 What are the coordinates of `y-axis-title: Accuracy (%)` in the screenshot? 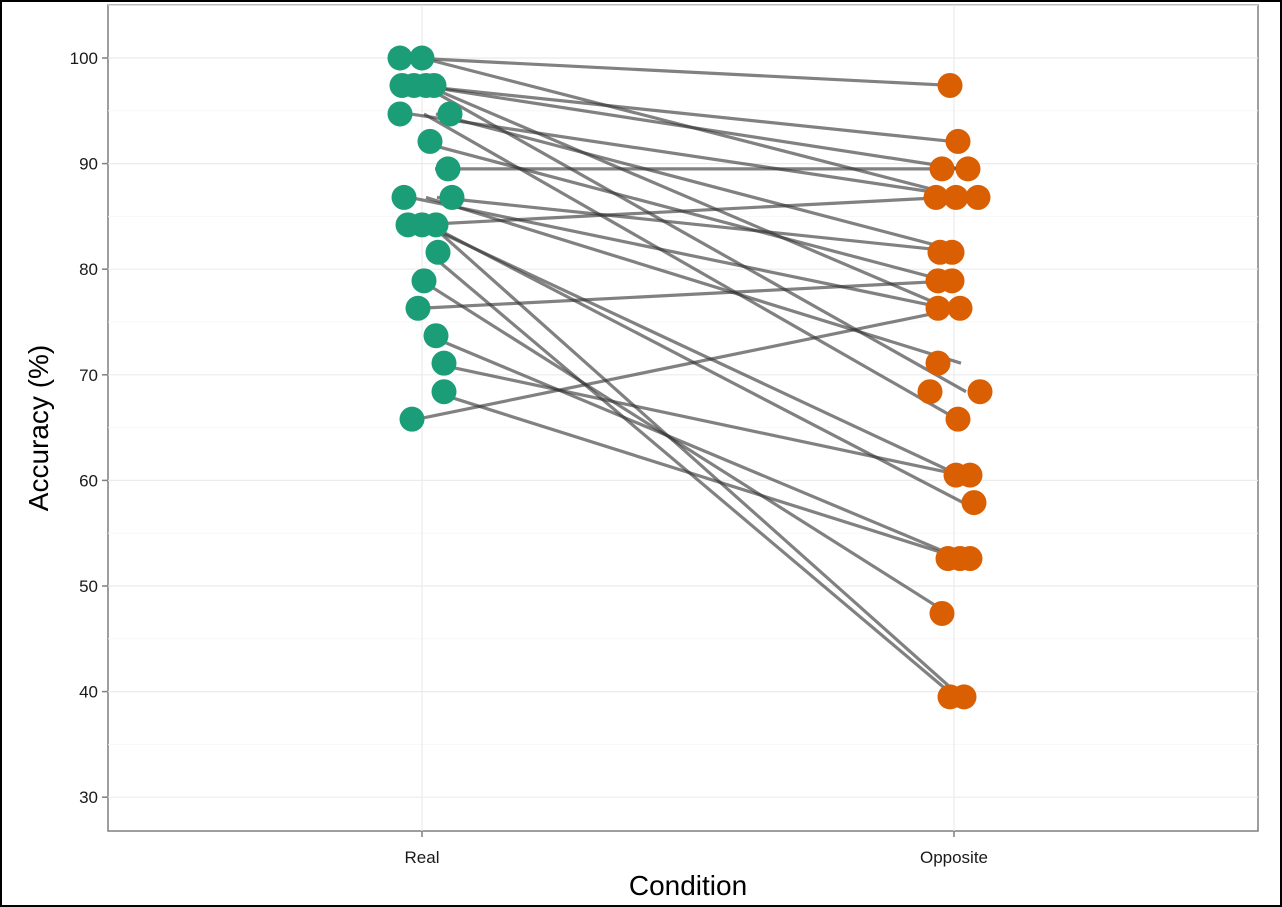 It's located at (38, 428).